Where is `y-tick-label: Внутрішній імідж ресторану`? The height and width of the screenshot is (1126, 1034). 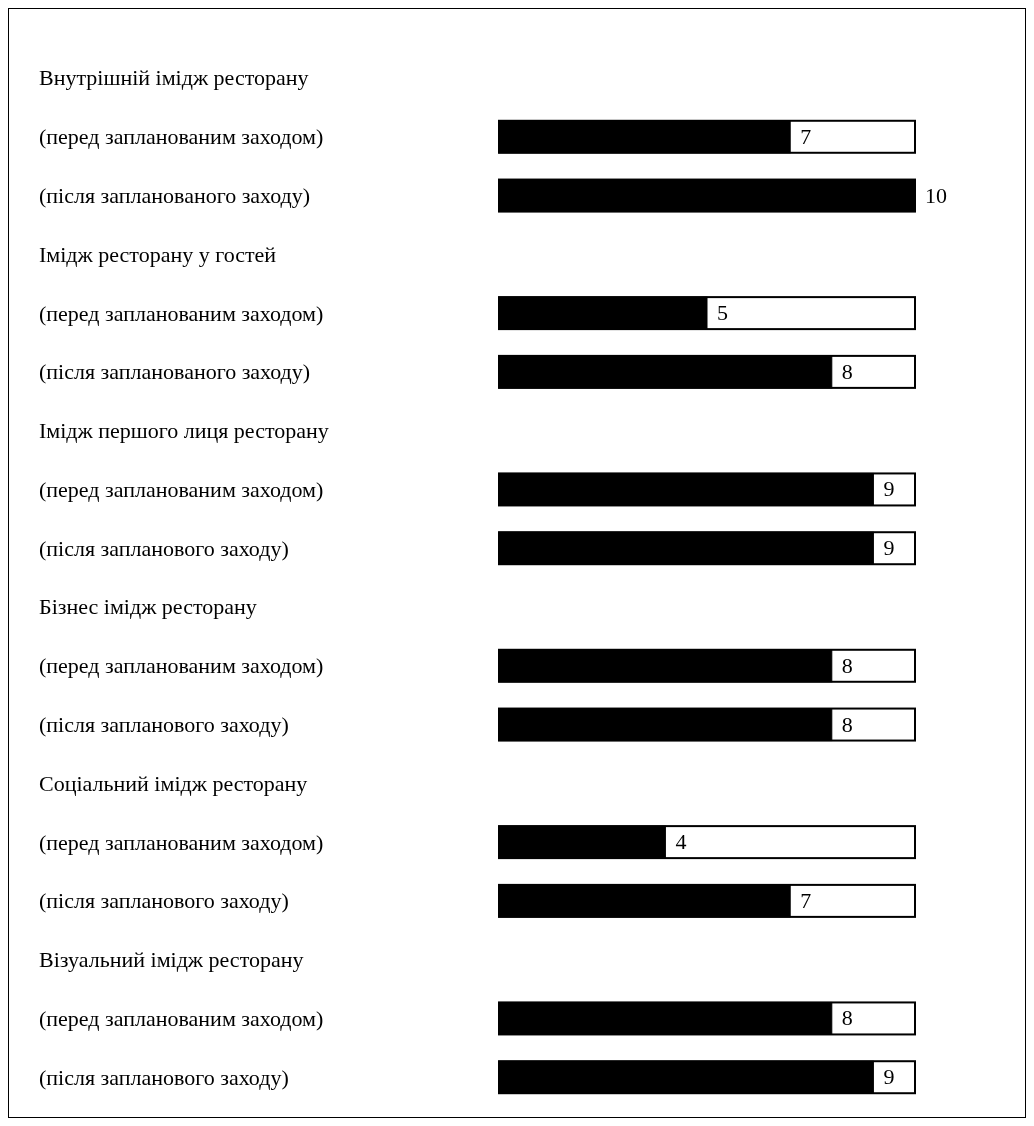 y-tick-label: Внутрішній імідж ресторану is located at coordinates (174, 78).